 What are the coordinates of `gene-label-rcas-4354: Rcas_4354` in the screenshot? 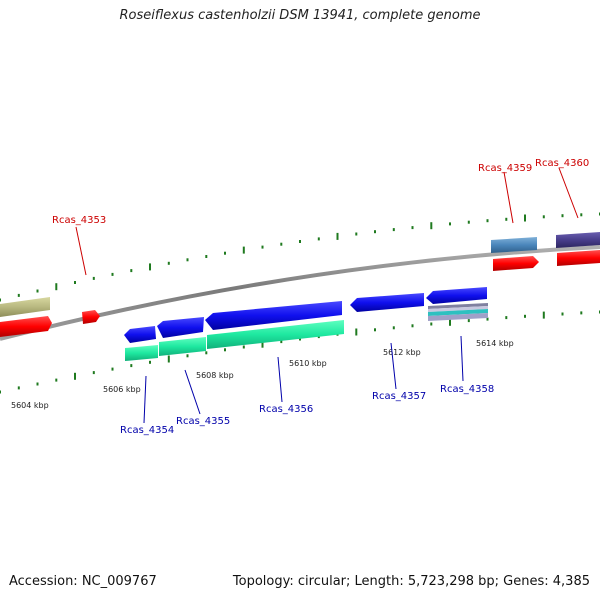 It's located at (147, 430).